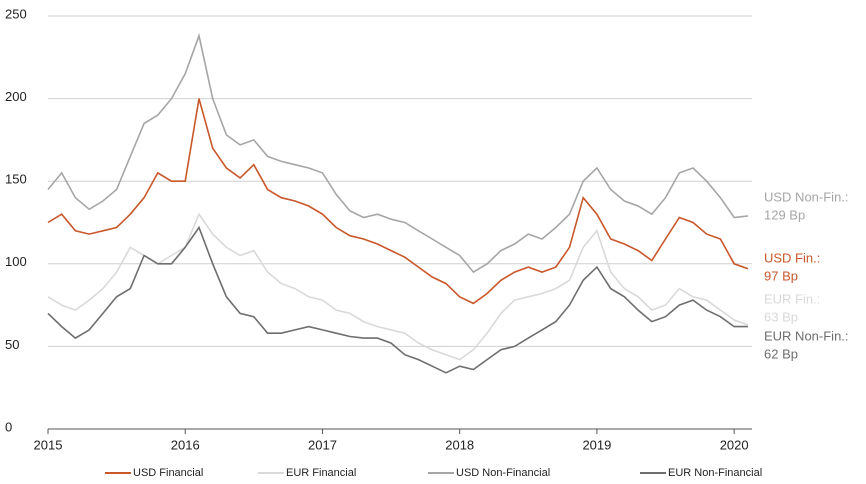  What do you see at coordinates (16, 13) in the screenshot?
I see `y-tick-label: 250` at bounding box center [16, 13].